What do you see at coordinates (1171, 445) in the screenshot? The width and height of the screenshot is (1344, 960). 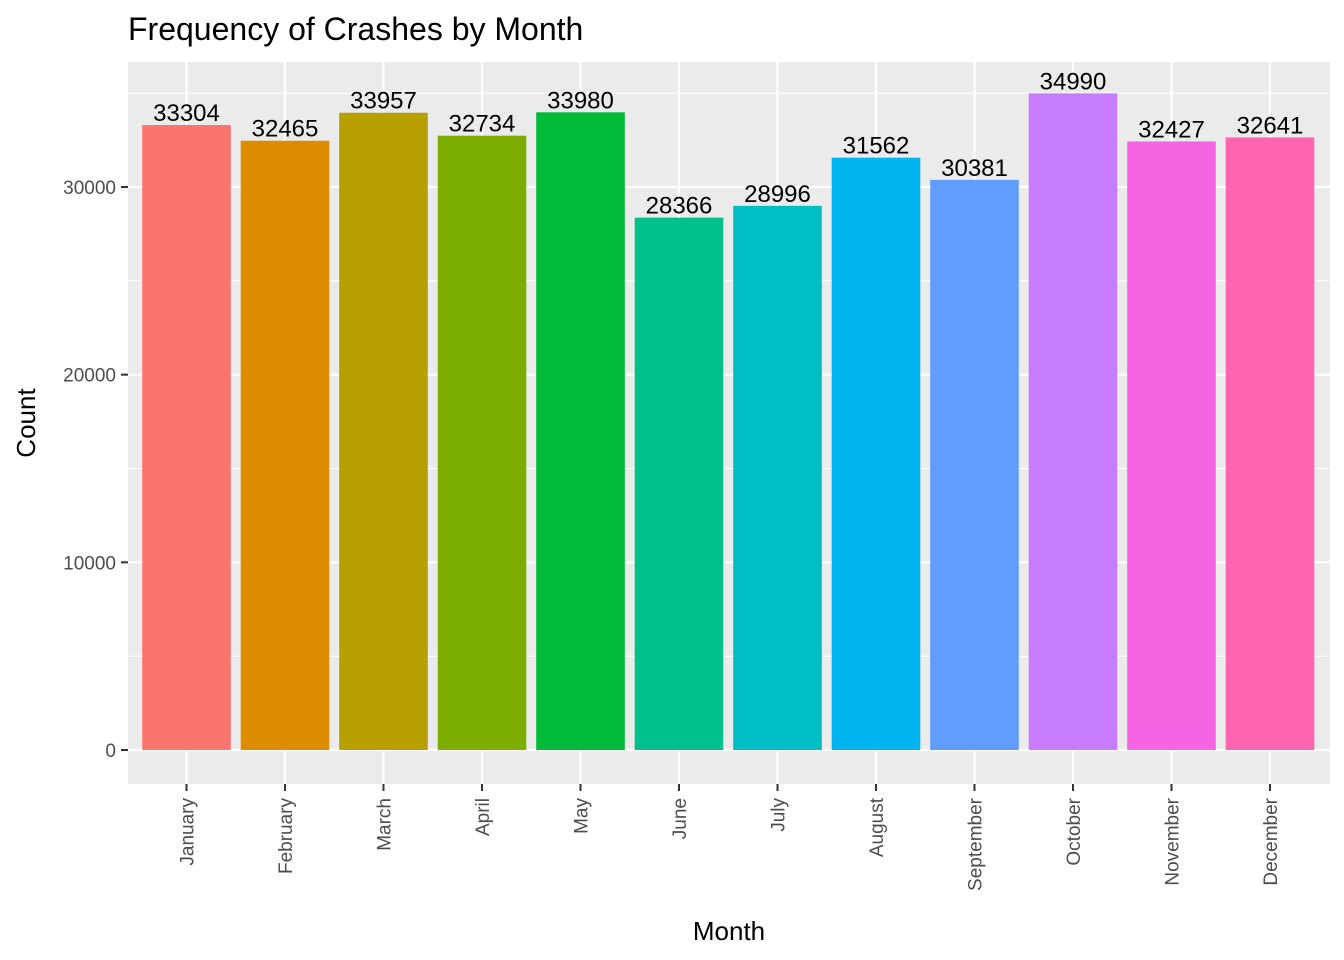 I see `bar-november` at bounding box center [1171, 445].